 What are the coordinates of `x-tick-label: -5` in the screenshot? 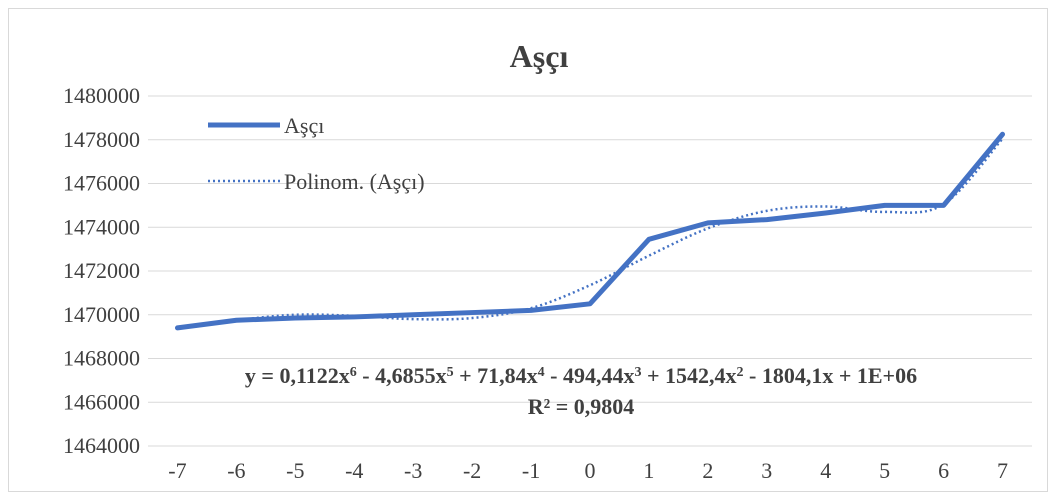 It's located at (295, 470).